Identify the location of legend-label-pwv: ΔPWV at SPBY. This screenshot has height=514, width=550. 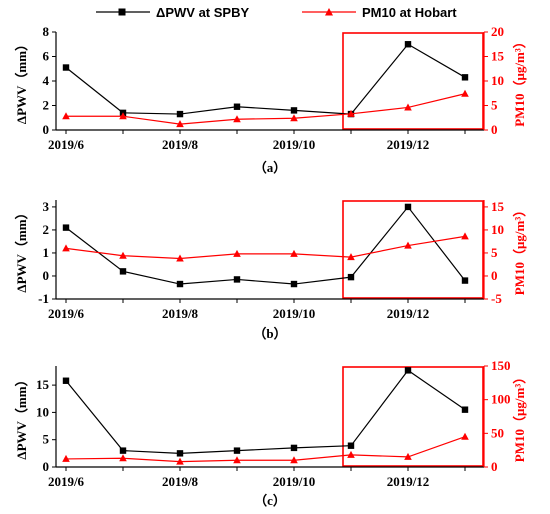
(202, 12).